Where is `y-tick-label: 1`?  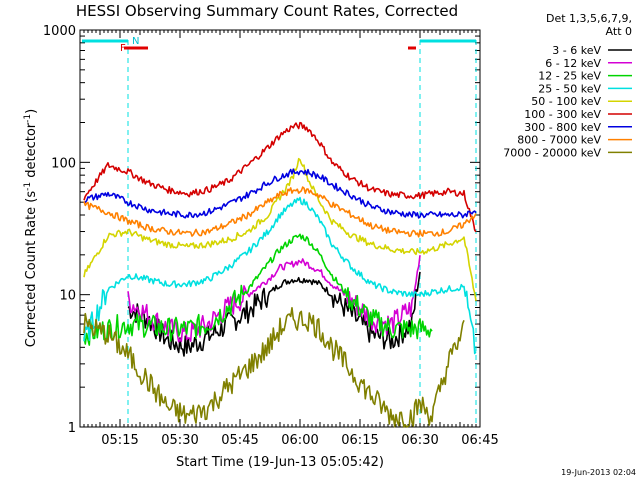
y-tick-label: 1 is located at coordinates (72, 428).